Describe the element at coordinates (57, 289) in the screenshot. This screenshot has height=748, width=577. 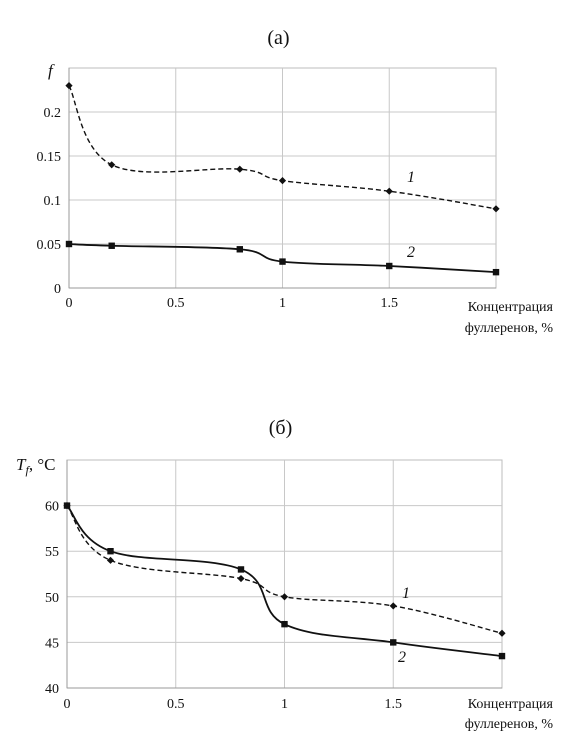
I see `y-tick-label: 0` at that location.